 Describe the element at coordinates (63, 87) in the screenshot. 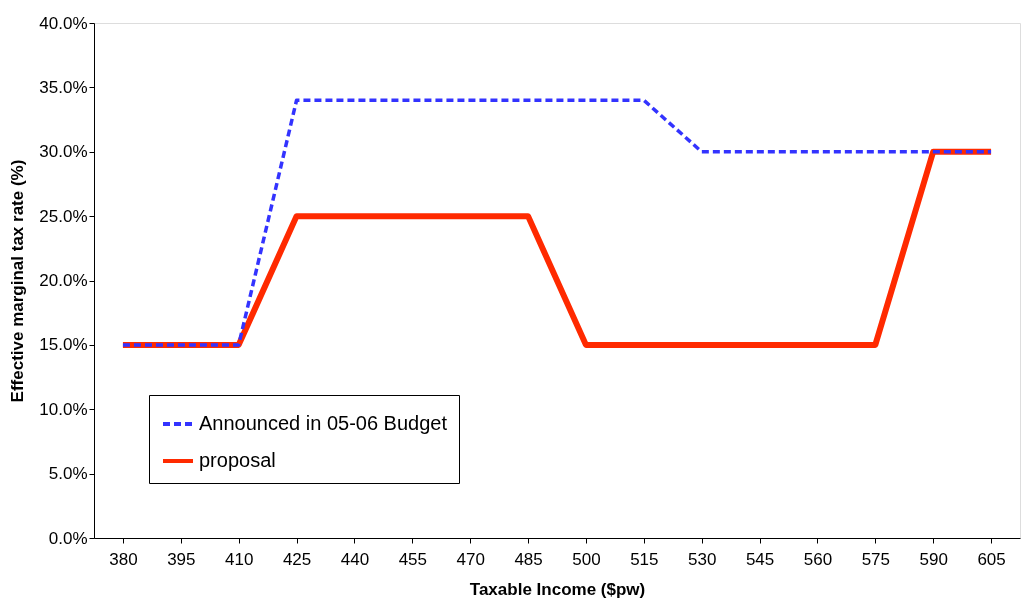

I see `y-tick-label: 35.0%` at that location.